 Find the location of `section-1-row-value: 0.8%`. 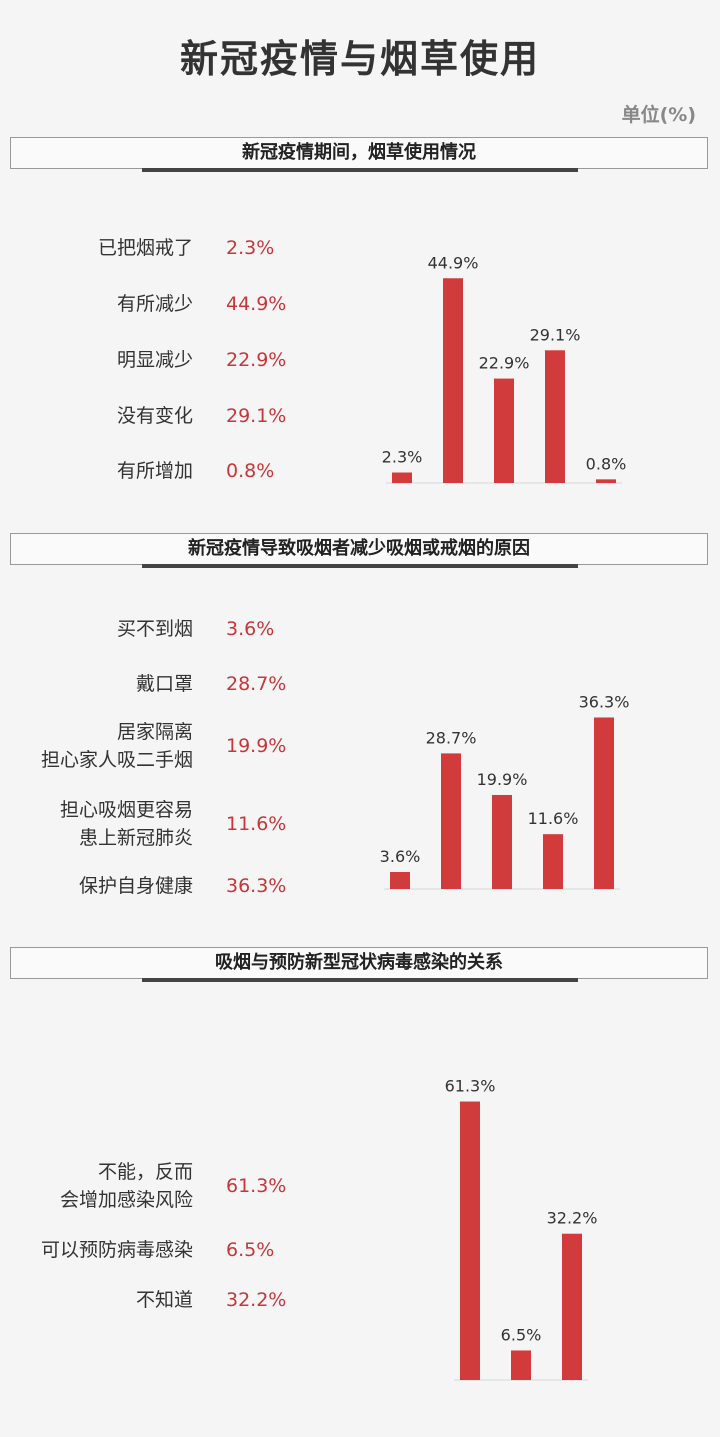

section-1-row-value: 0.8% is located at coordinates (250, 471).